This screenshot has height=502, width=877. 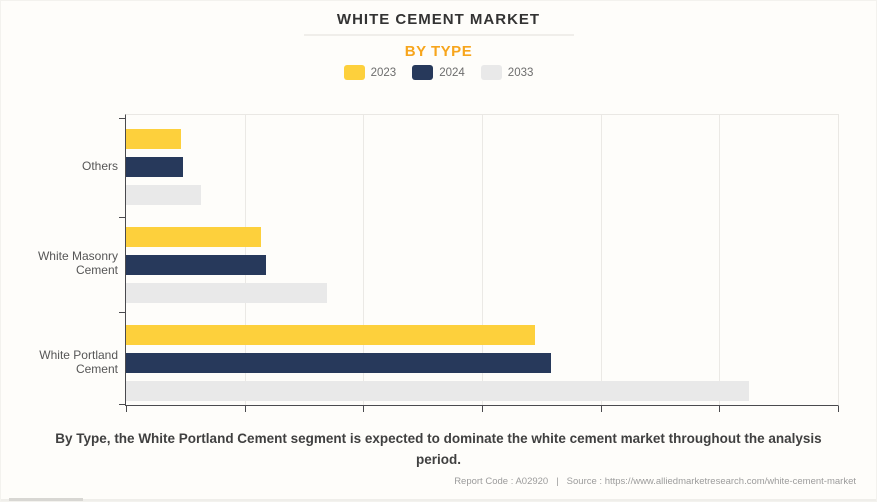 What do you see at coordinates (196, 265) in the screenshot?
I see `bar-2024-white-masonry-cement` at bounding box center [196, 265].